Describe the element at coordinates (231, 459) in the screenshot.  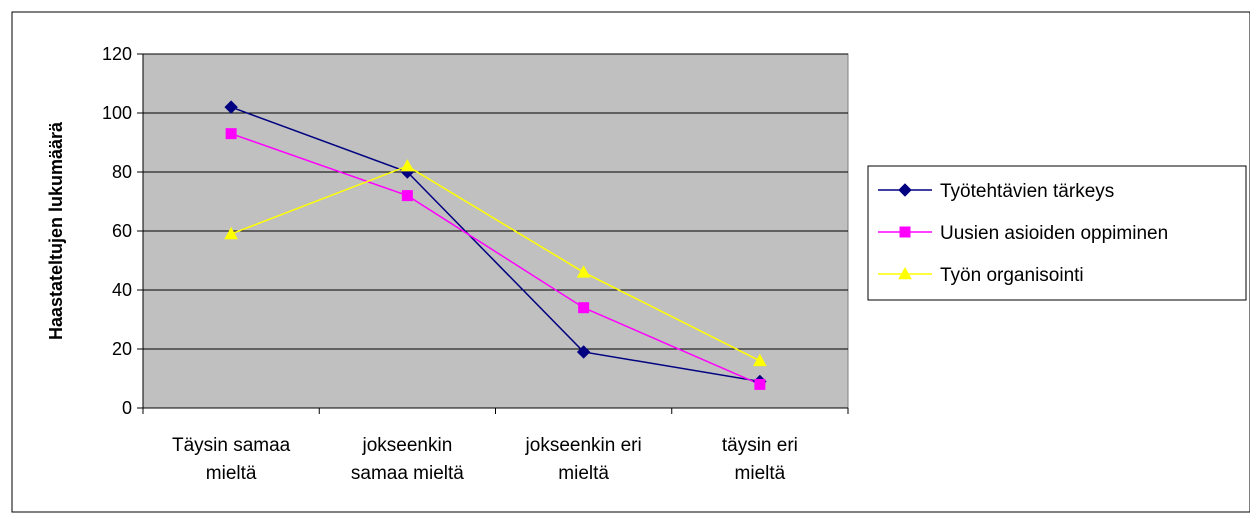
I see `x-tick-label: Täysin samaa mieltä` at that location.